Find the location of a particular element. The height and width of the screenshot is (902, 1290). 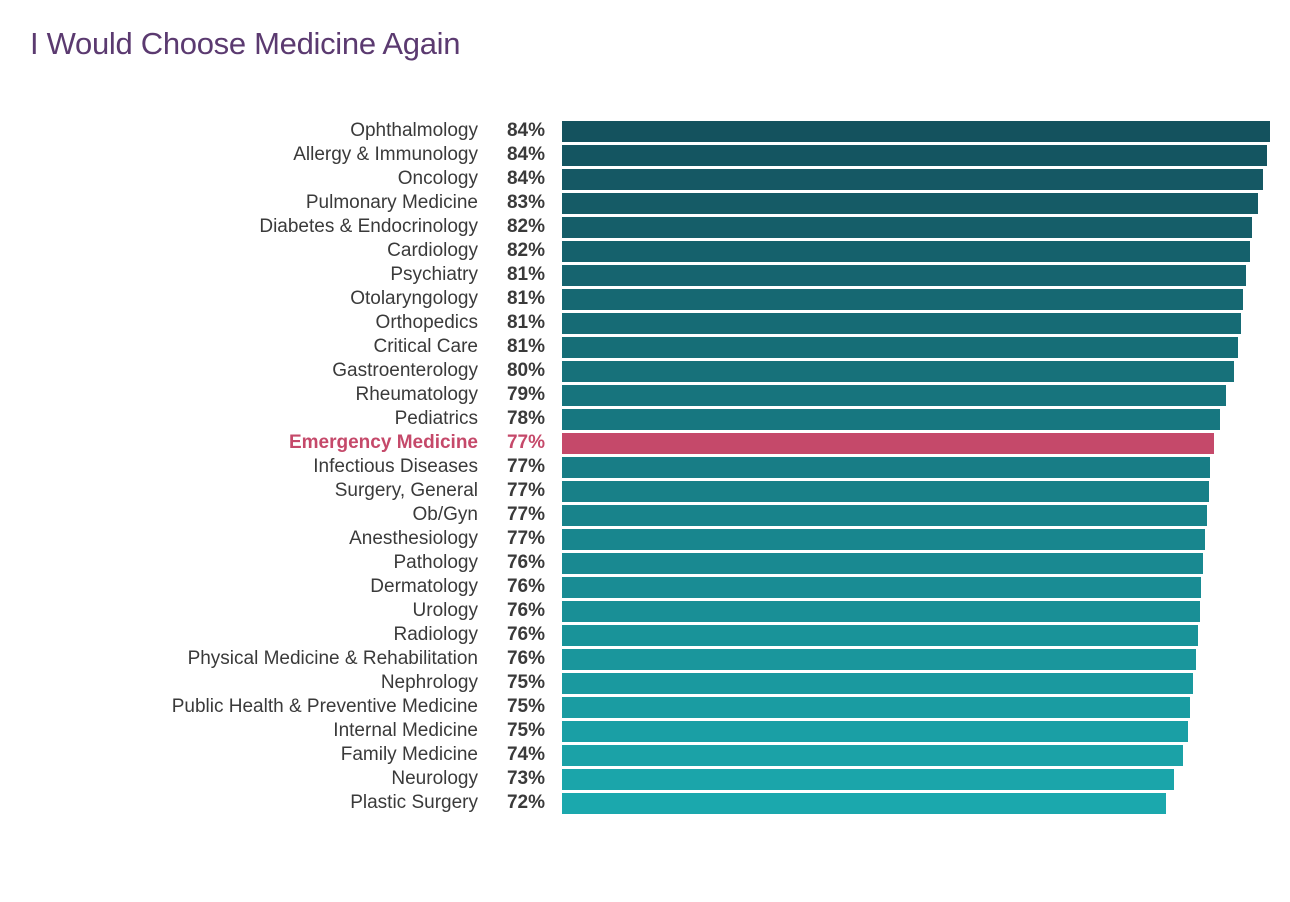

specialty-label: Ophthalmology is located at coordinates (414, 130).